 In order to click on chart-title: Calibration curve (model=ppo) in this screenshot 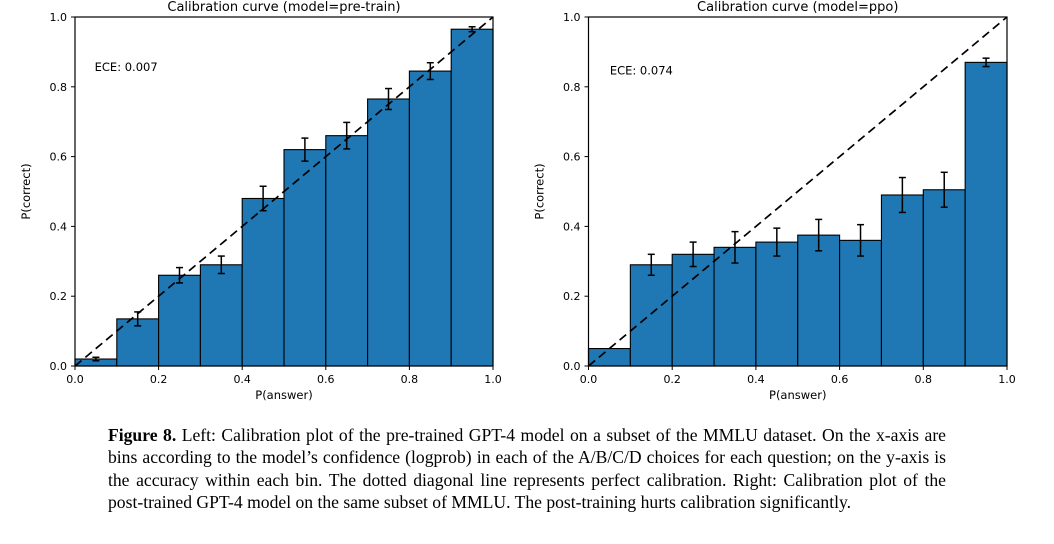, I will do `click(797, 7)`.